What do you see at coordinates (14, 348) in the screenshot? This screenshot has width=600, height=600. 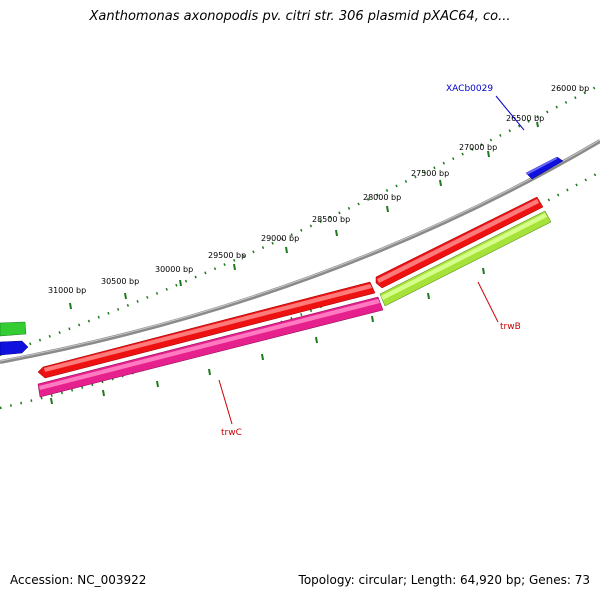 I see `gene-left-blue` at bounding box center [14, 348].